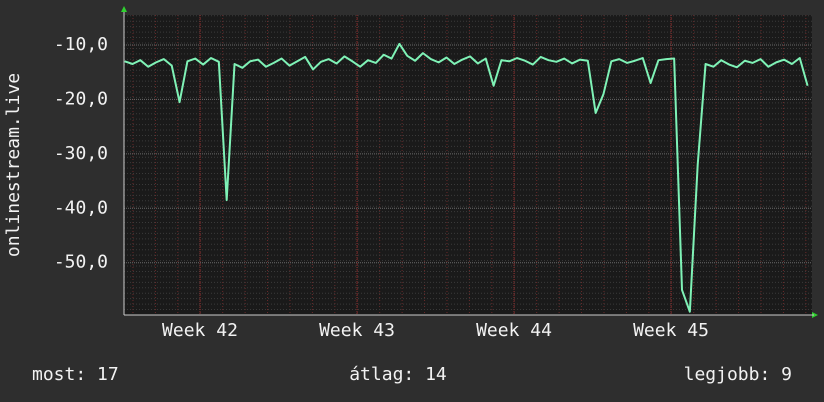 This screenshot has width=824, height=402. Describe the element at coordinates (357, 330) in the screenshot. I see `x-tick-label: Week 43` at that location.